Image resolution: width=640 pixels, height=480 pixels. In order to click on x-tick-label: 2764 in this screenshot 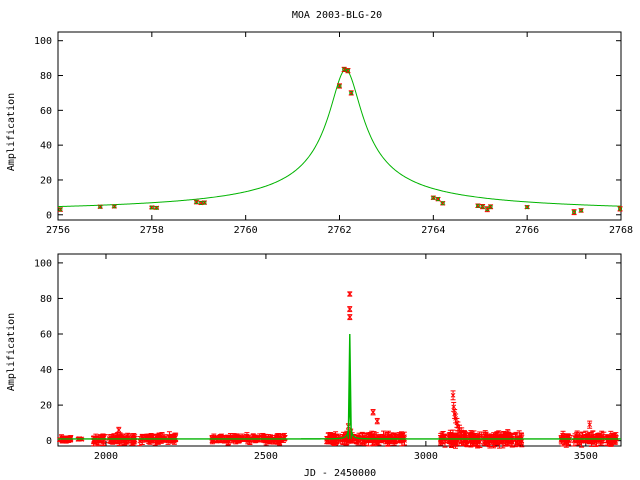, I will do `click(433, 230)`.